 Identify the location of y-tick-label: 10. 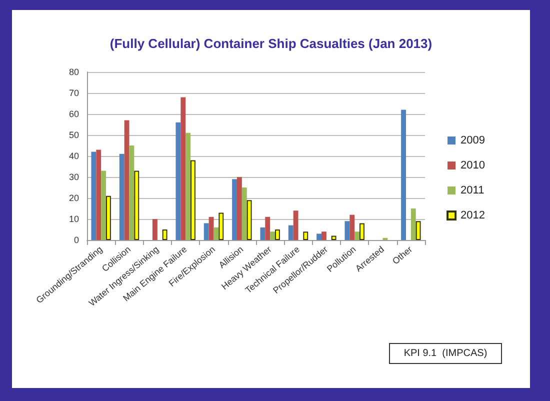
(73, 219).